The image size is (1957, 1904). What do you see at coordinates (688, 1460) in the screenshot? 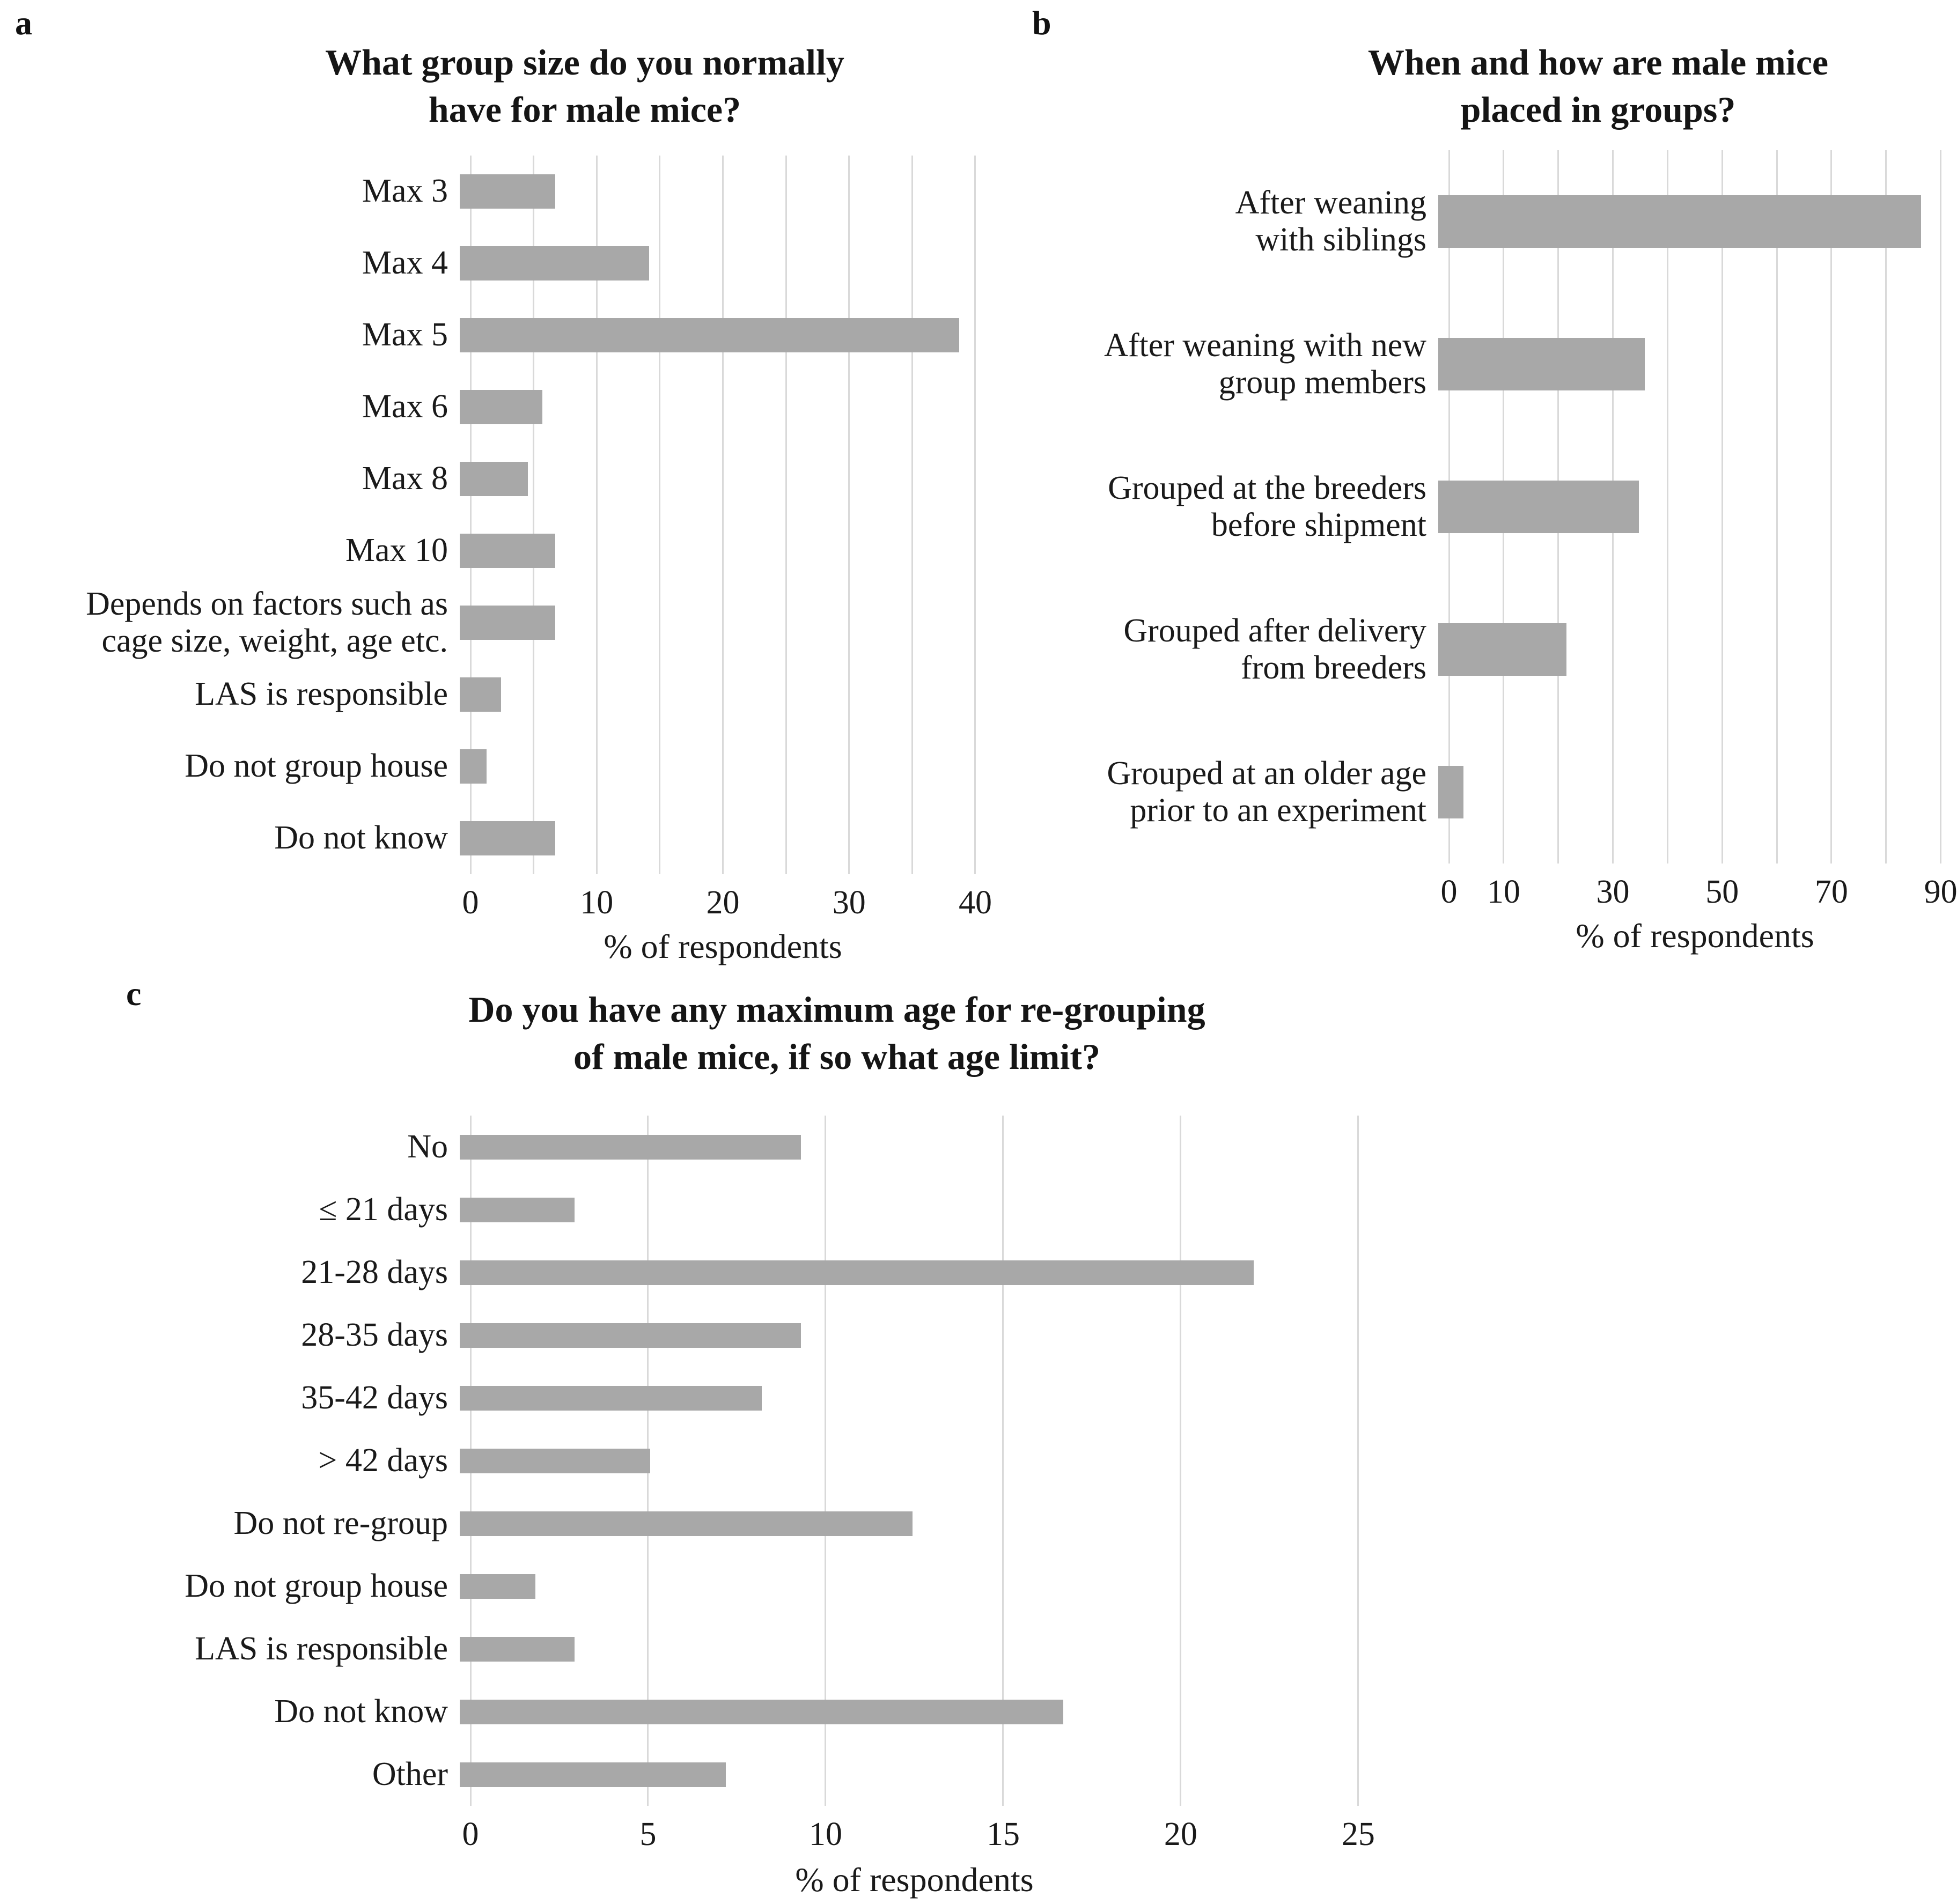
I see `chart-row: > 42 days` at bounding box center [688, 1460].